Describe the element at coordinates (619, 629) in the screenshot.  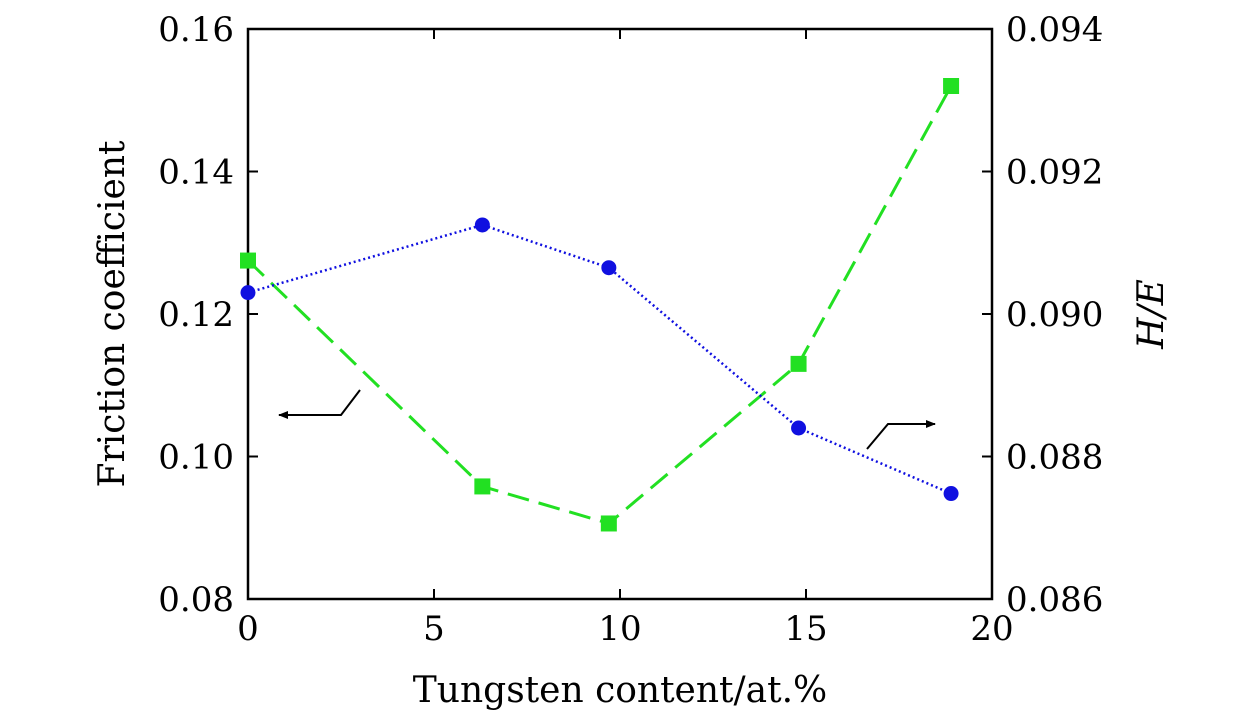
I see `x-tick-label: 10` at that location.